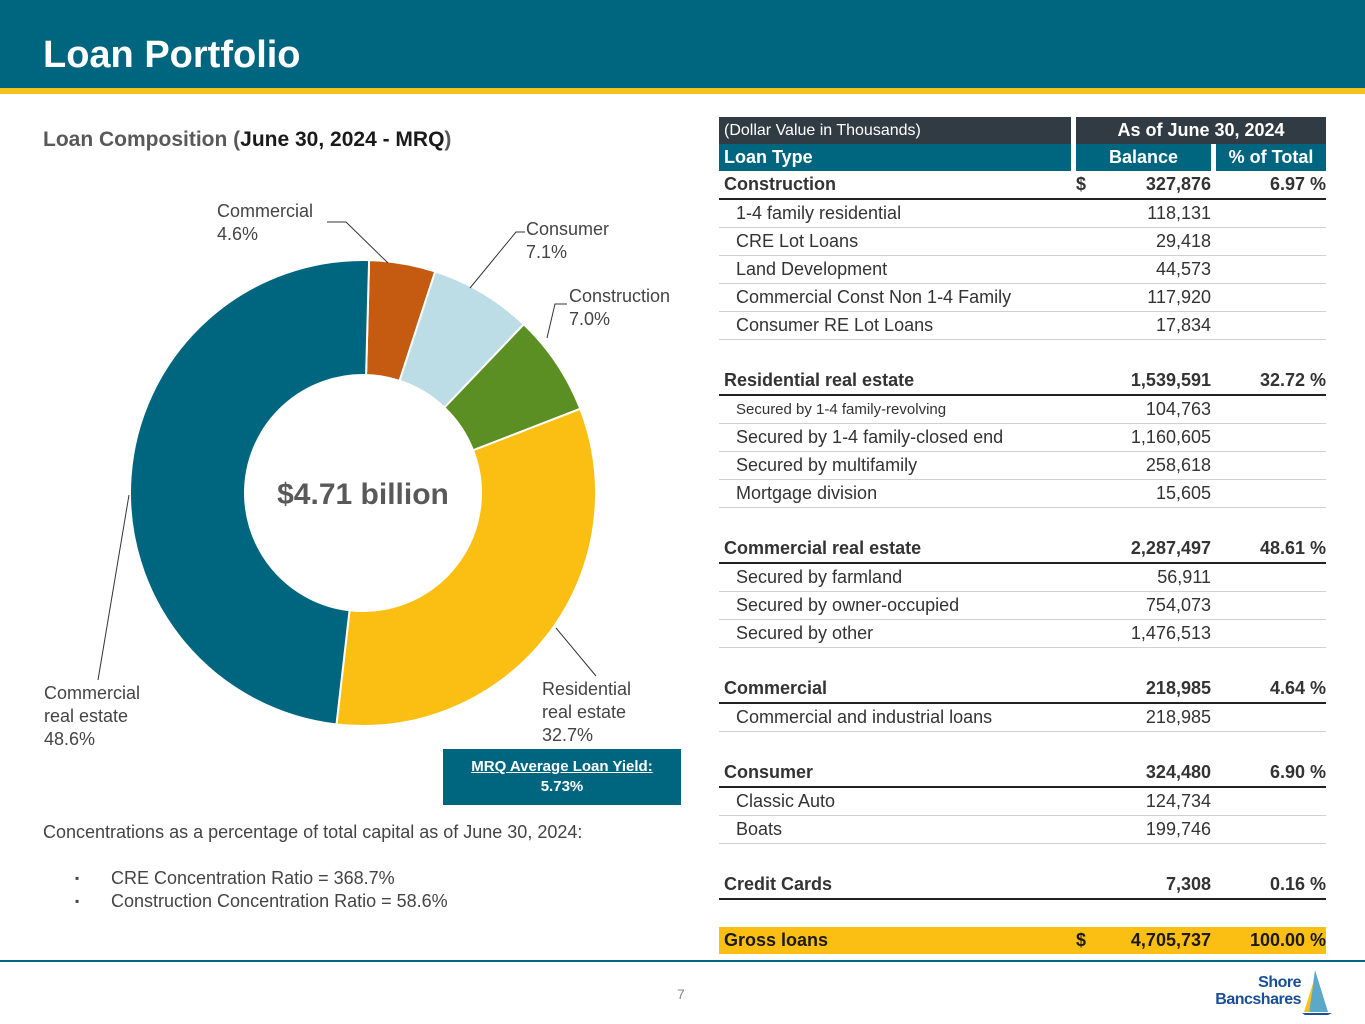 The height and width of the screenshot is (1024, 1365). What do you see at coordinates (1271, 381) in the screenshot?
I see `group-pct: 32.72 %` at bounding box center [1271, 381].